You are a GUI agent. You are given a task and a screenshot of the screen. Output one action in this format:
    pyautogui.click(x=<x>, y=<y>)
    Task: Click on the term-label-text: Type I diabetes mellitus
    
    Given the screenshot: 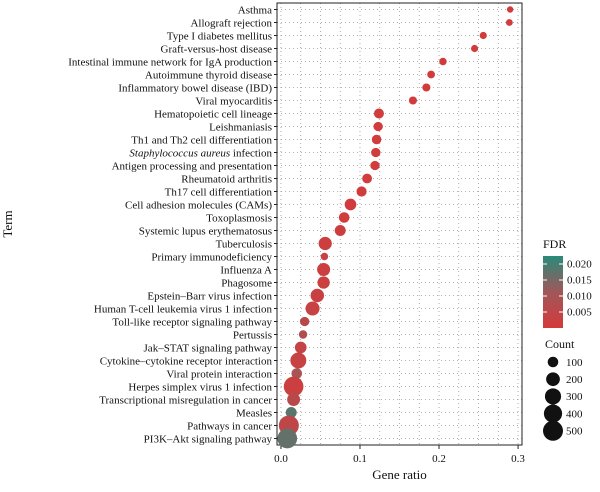 What is the action you would take?
    pyautogui.click(x=219, y=36)
    